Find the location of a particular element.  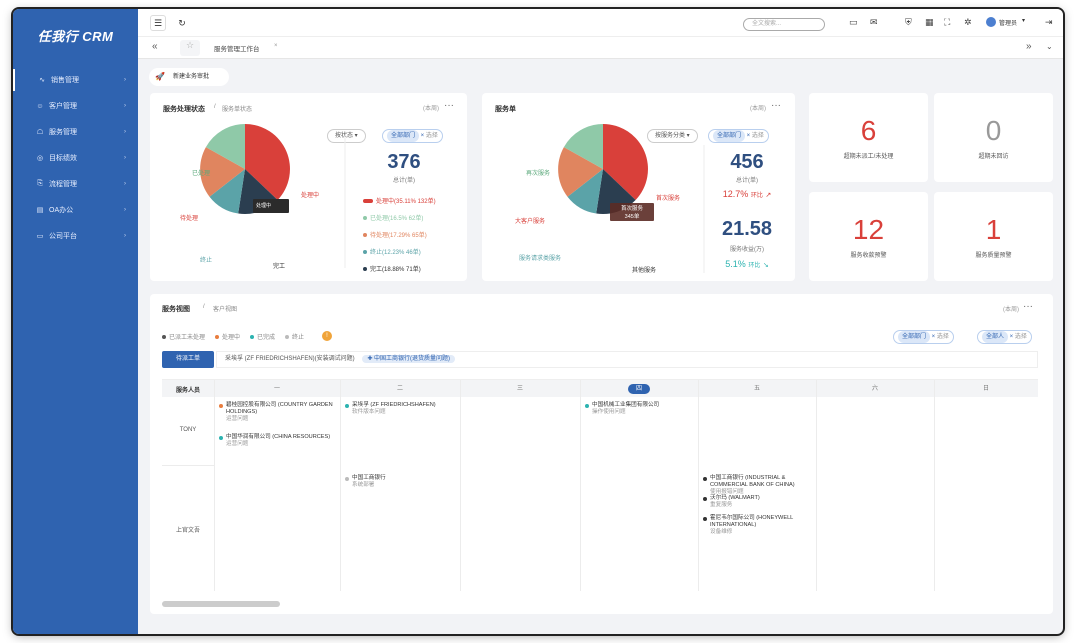

pie-slice-repeat is located at coordinates (583, 146).